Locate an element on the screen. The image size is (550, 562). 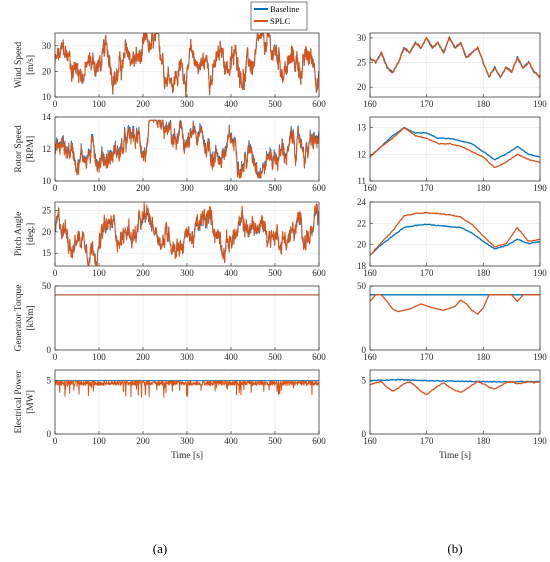
panel-b-row0: 160 170 180 190 20 25 30 is located at coordinates (452, 70).